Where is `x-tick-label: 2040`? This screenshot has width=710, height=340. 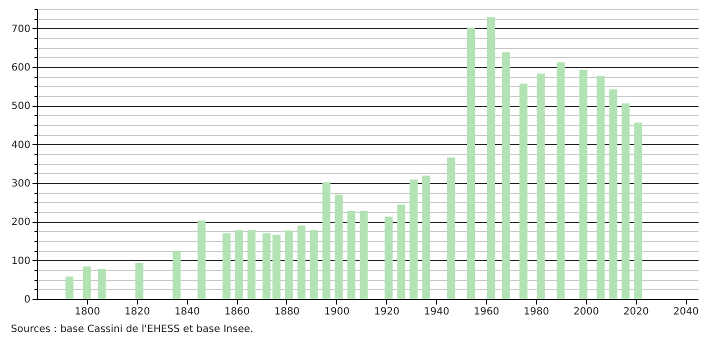 x-tick-label: 2040 is located at coordinates (686, 312).